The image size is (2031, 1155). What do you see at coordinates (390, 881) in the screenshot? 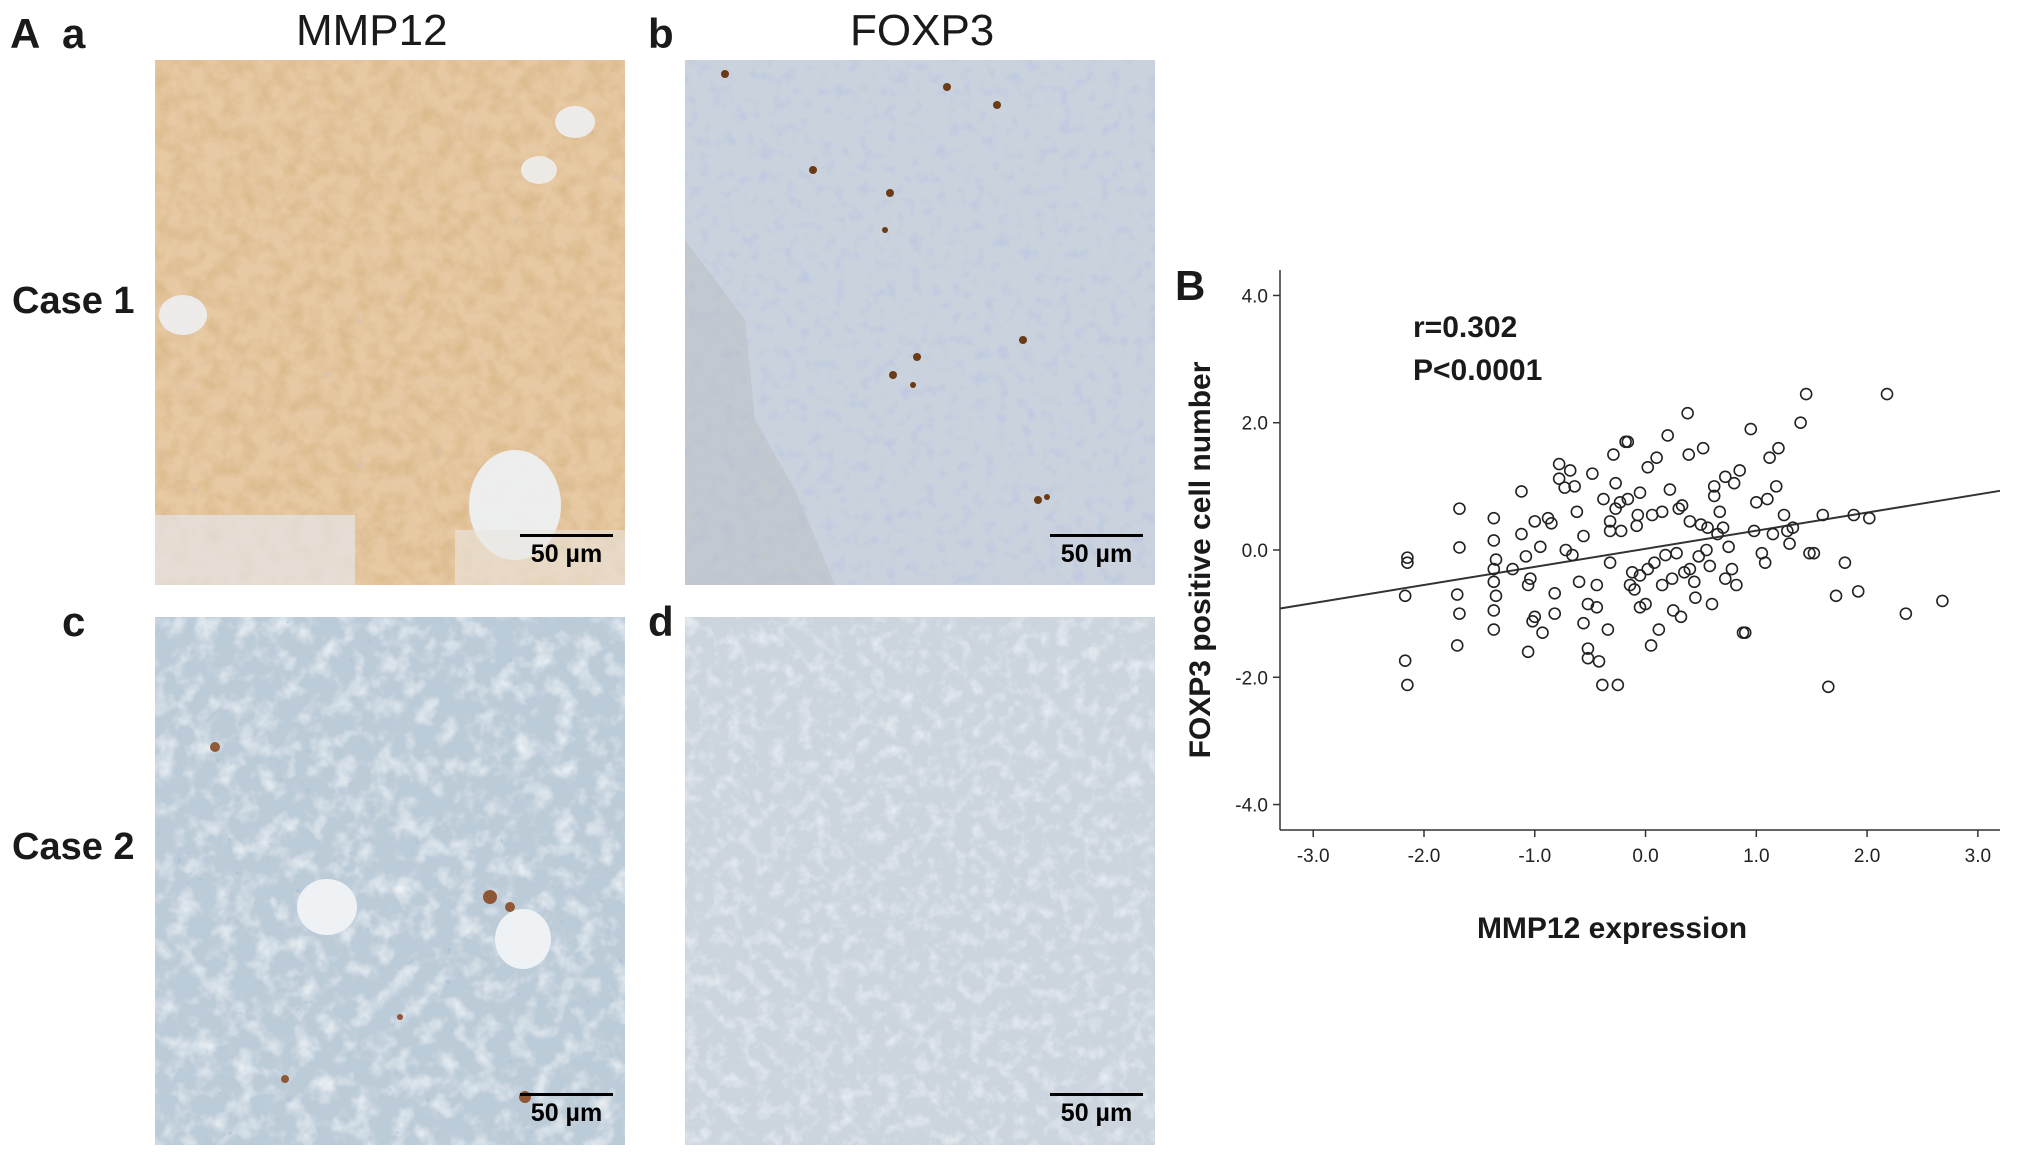
I see `micrograph-mmp12-case2` at bounding box center [390, 881].